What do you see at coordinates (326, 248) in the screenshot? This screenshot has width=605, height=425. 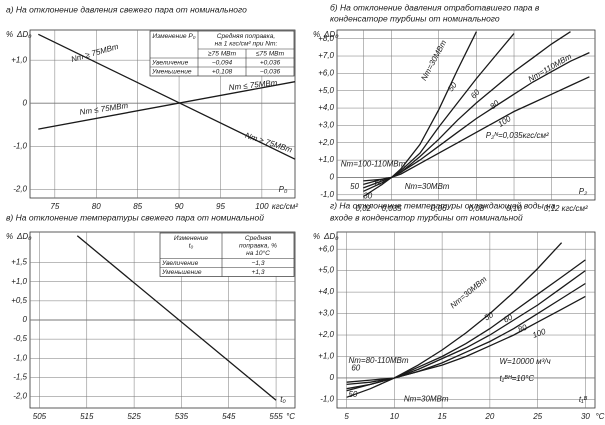 I see `y-tick-label: +6,0` at bounding box center [326, 248].